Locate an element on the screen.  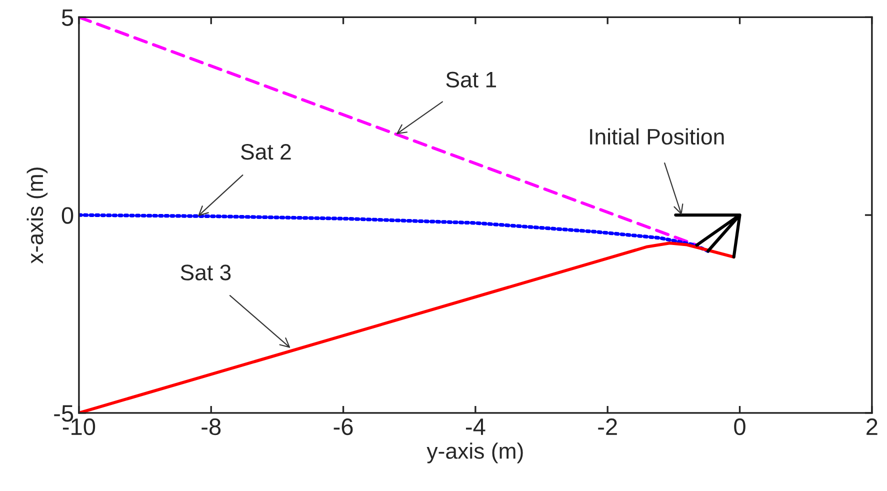
annotation: Sat 1 is located at coordinates (471, 80).